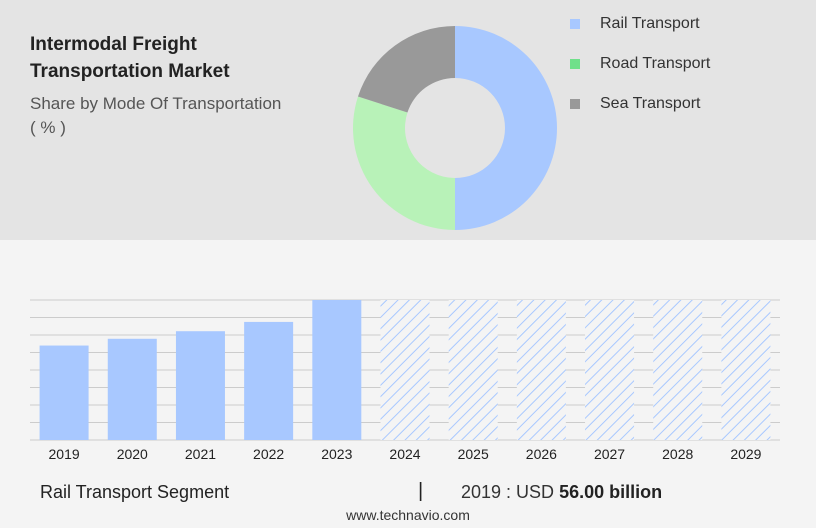  I want to click on x-tick-label-2024: 2024, so click(404, 454).